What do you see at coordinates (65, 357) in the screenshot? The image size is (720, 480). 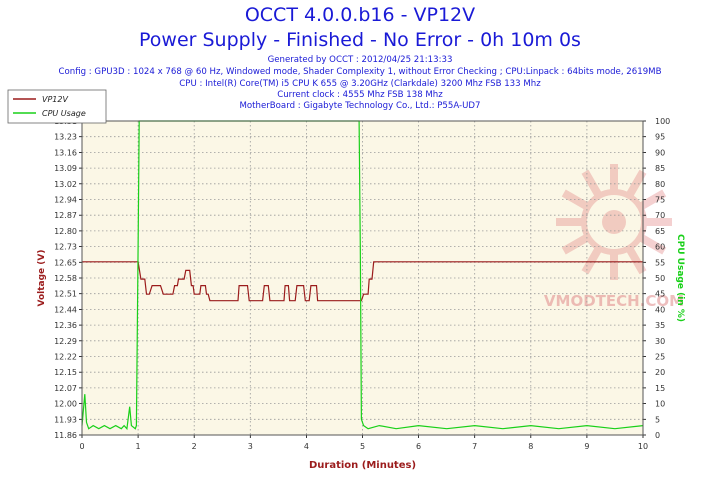 I see `y-tick-label: 12.22` at bounding box center [65, 357].